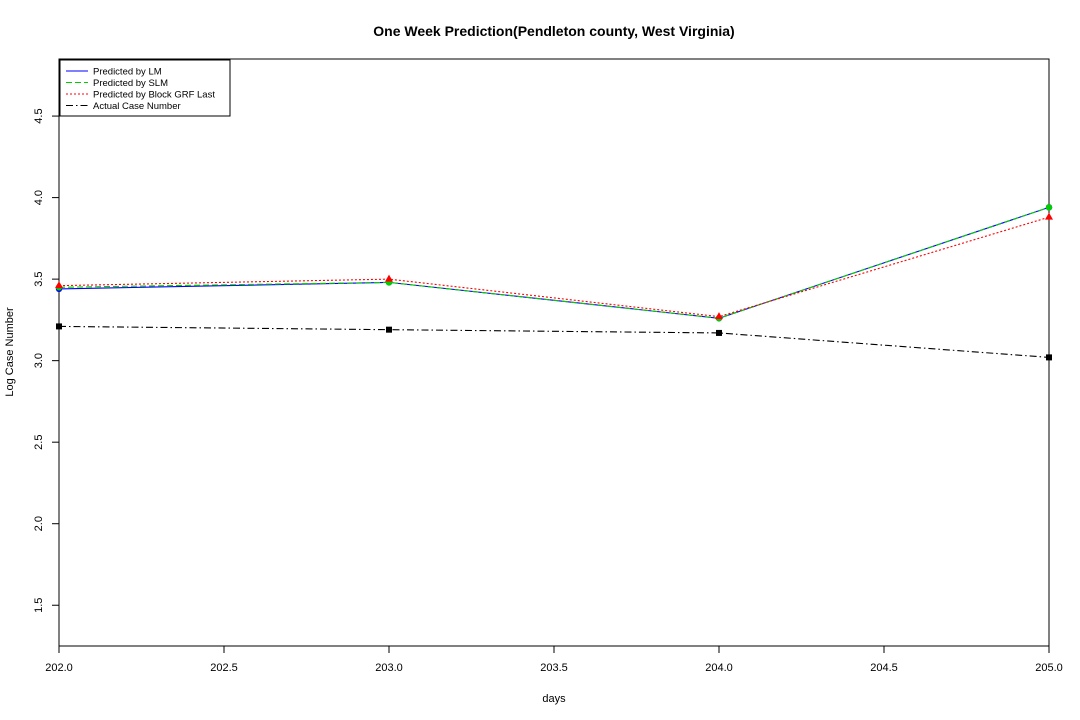 Image resolution: width=1080 pixels, height=720 pixels. Describe the element at coordinates (884, 668) in the screenshot. I see `x-tick-label: 204.5` at that location.